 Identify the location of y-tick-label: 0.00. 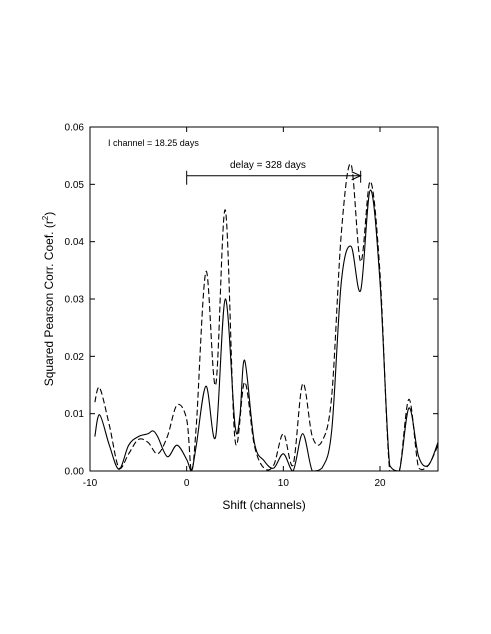
(75, 472).